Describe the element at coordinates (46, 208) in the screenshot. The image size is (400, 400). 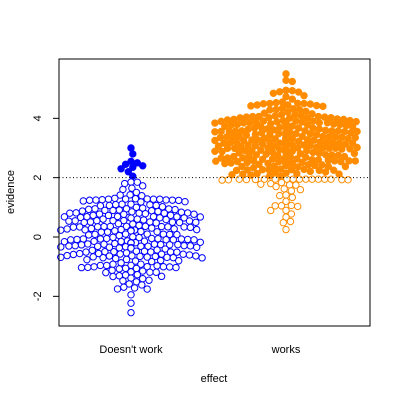
I see `y-axis: -2 0 2 4` at that location.